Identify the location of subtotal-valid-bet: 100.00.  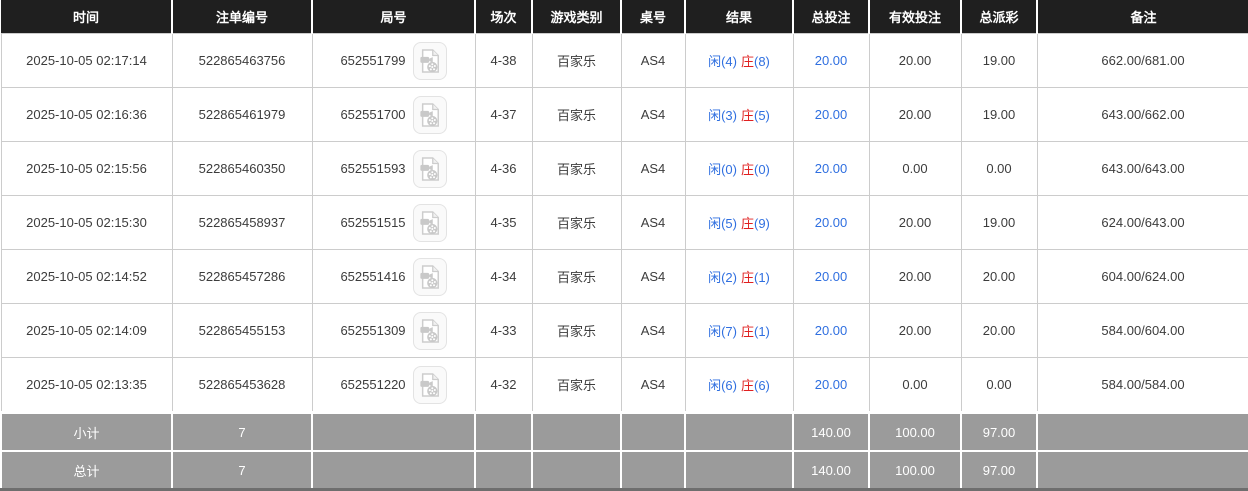
(915, 431).